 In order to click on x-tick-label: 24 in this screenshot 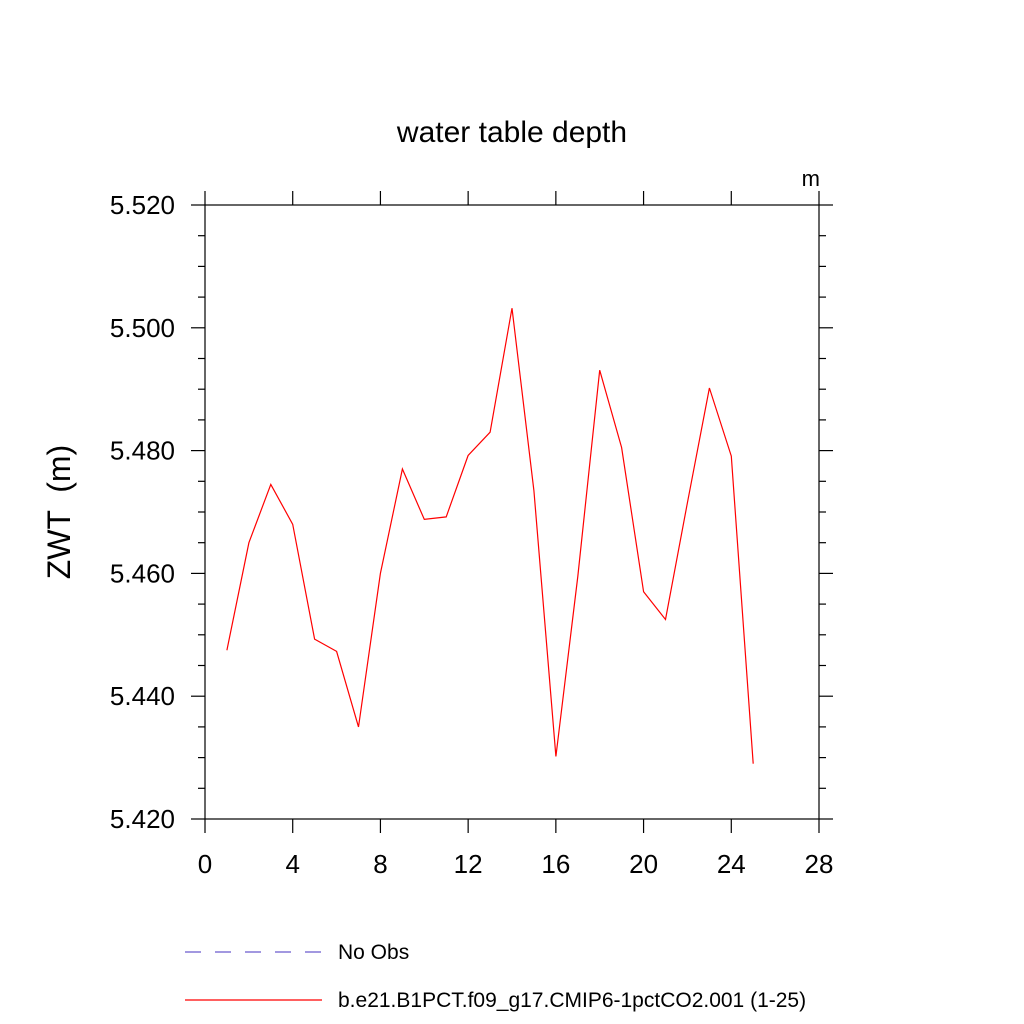, I will do `click(731, 864)`.